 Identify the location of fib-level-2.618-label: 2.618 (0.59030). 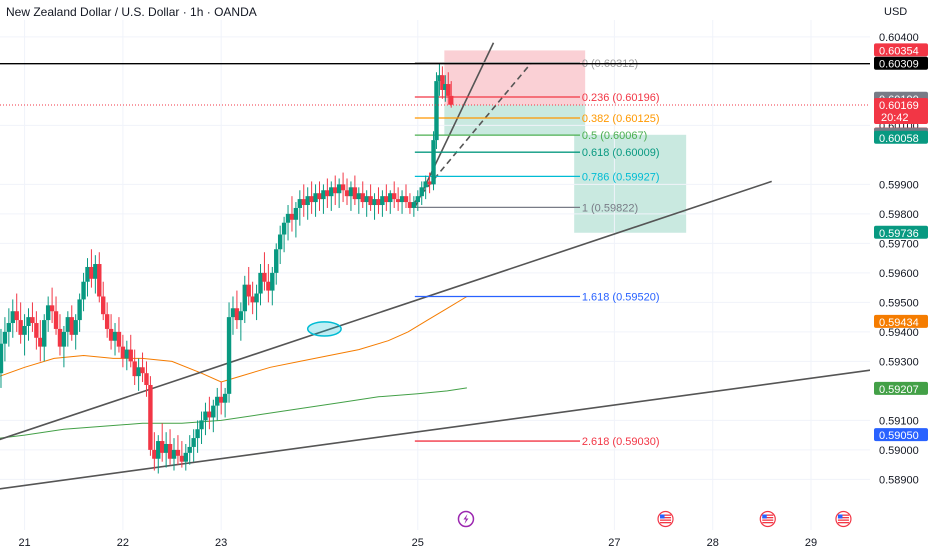
(621, 442).